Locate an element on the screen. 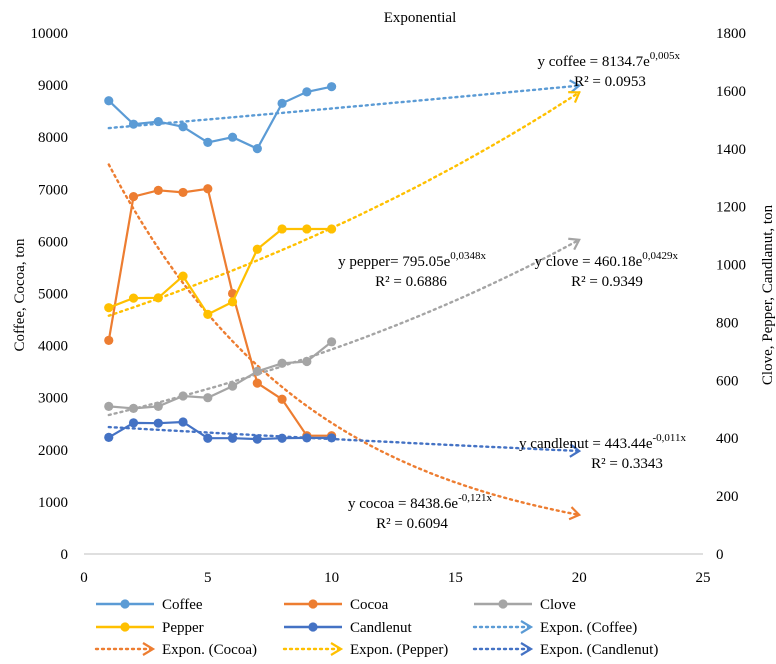 This screenshot has height=664, width=776. legend-label-candlenut: Candlenut is located at coordinates (381, 628).